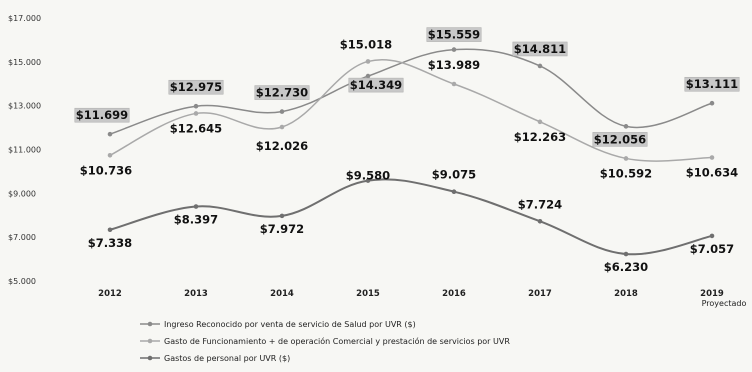 The height and width of the screenshot is (372, 752). I want to click on legend-entry-personal: Gastos de personal por UVR ($), so click(227, 358).